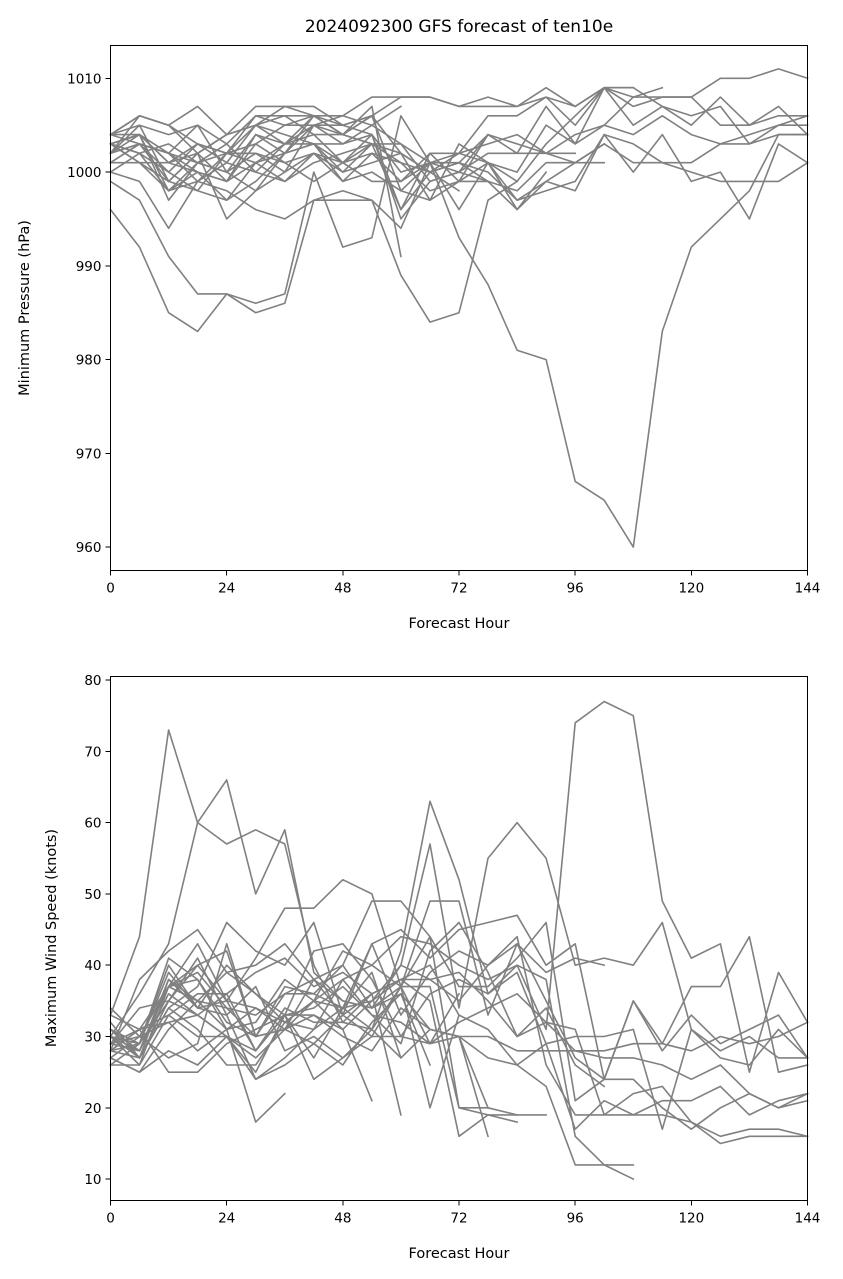 The width and height of the screenshot is (843, 1279). Describe the element at coordinates (459, 624) in the screenshot. I see `pressure-x-axis-label: Forecast Hour` at that location.